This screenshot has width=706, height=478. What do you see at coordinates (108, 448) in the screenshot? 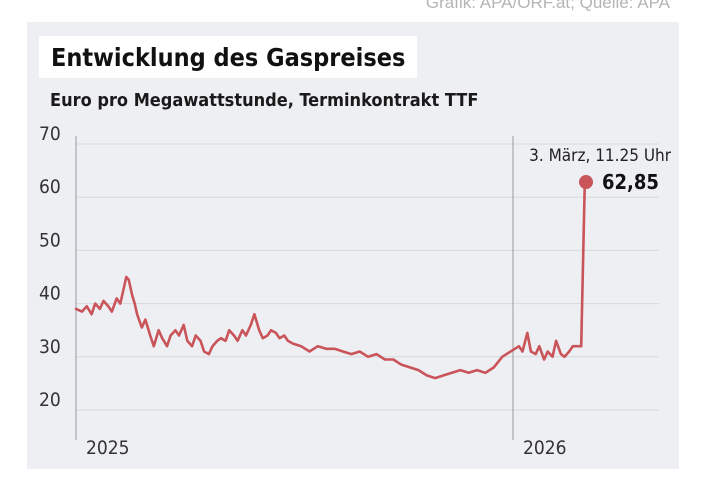
I see `x-tick-label: 2025` at bounding box center [108, 448].